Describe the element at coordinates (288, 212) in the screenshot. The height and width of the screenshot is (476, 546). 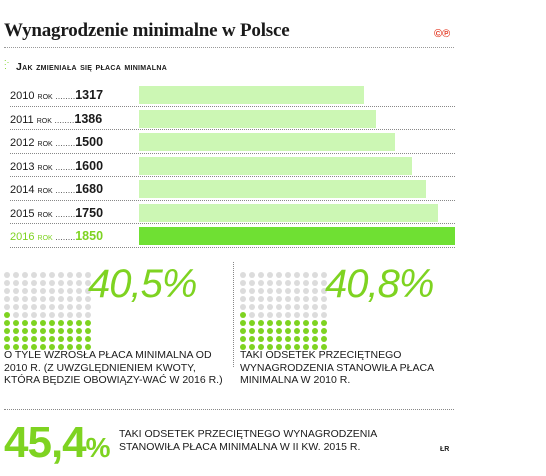
I see `bar-2015` at that location.